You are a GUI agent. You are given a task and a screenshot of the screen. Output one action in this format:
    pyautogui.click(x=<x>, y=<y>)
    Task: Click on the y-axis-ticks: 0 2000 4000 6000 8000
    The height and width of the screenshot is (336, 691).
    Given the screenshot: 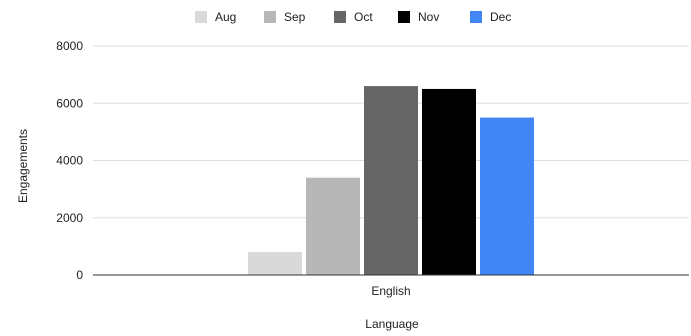 What is the action you would take?
    pyautogui.click(x=69, y=160)
    